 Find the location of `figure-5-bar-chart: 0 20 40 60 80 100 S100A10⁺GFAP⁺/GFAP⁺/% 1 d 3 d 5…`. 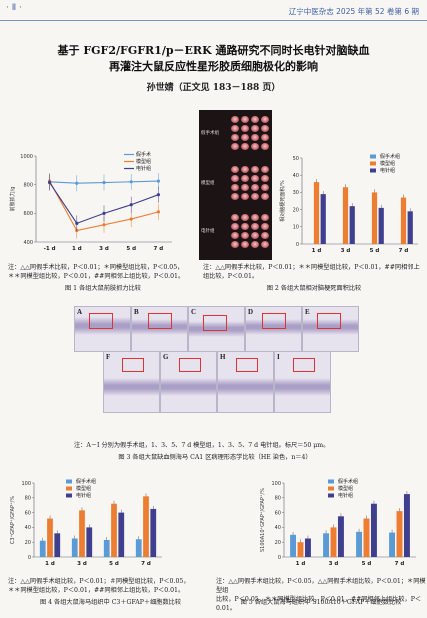

figure-5-bar-chart: 0 20 40 60 80 100 S100A10⁺GFAP⁺/GFAP⁺/% 1 d 3 d 5… is located at coordinates (338, 522).